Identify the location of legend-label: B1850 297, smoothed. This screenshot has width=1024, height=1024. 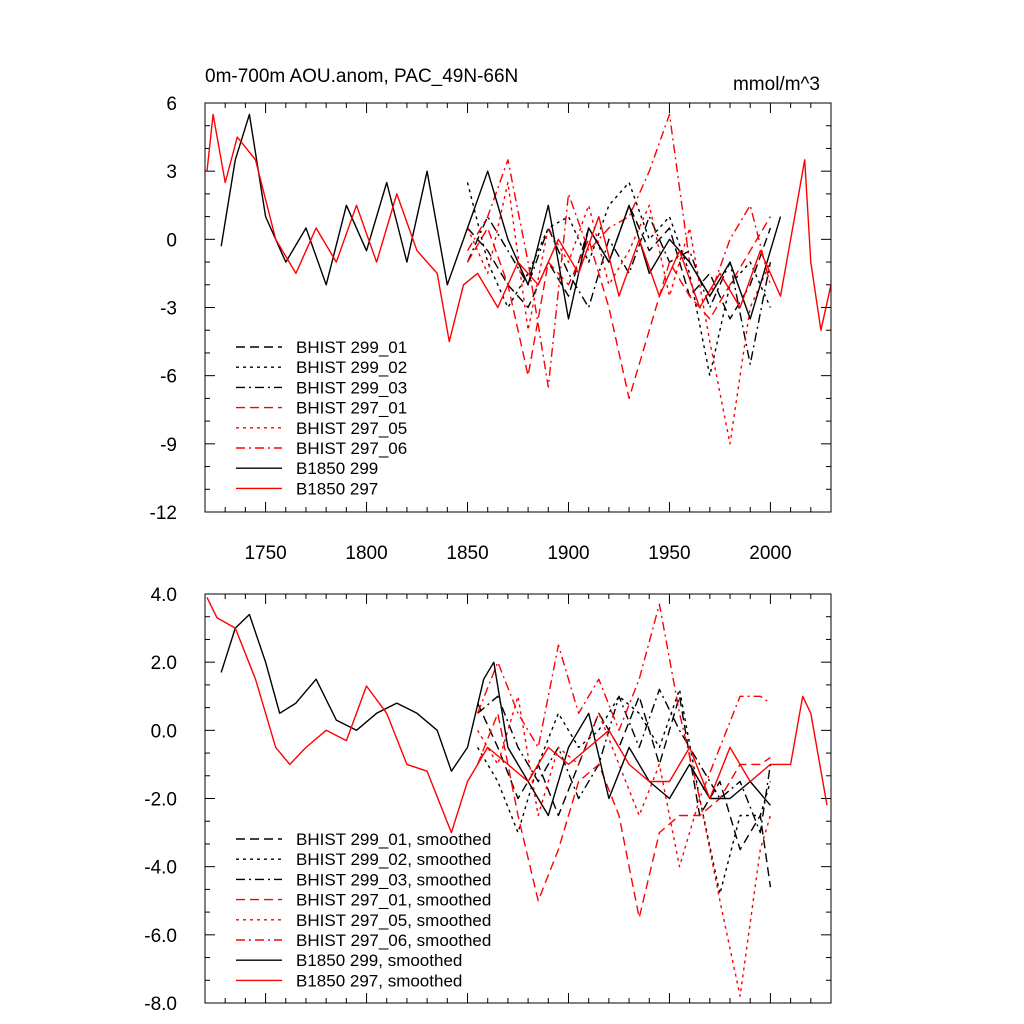
(379, 980).